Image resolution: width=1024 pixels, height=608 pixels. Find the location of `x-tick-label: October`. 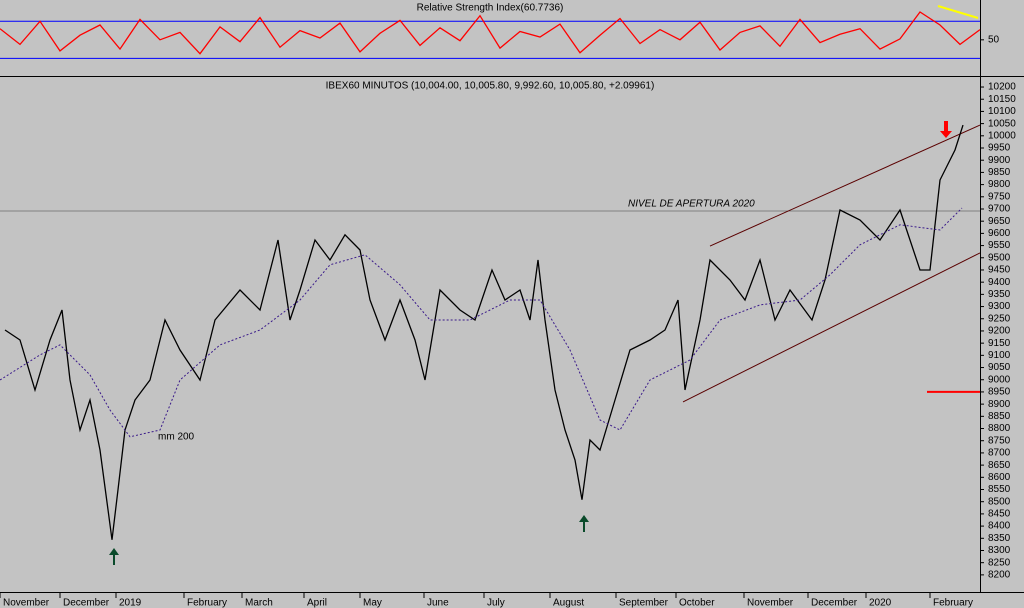

x-tick-label: October is located at coordinates (697, 603).